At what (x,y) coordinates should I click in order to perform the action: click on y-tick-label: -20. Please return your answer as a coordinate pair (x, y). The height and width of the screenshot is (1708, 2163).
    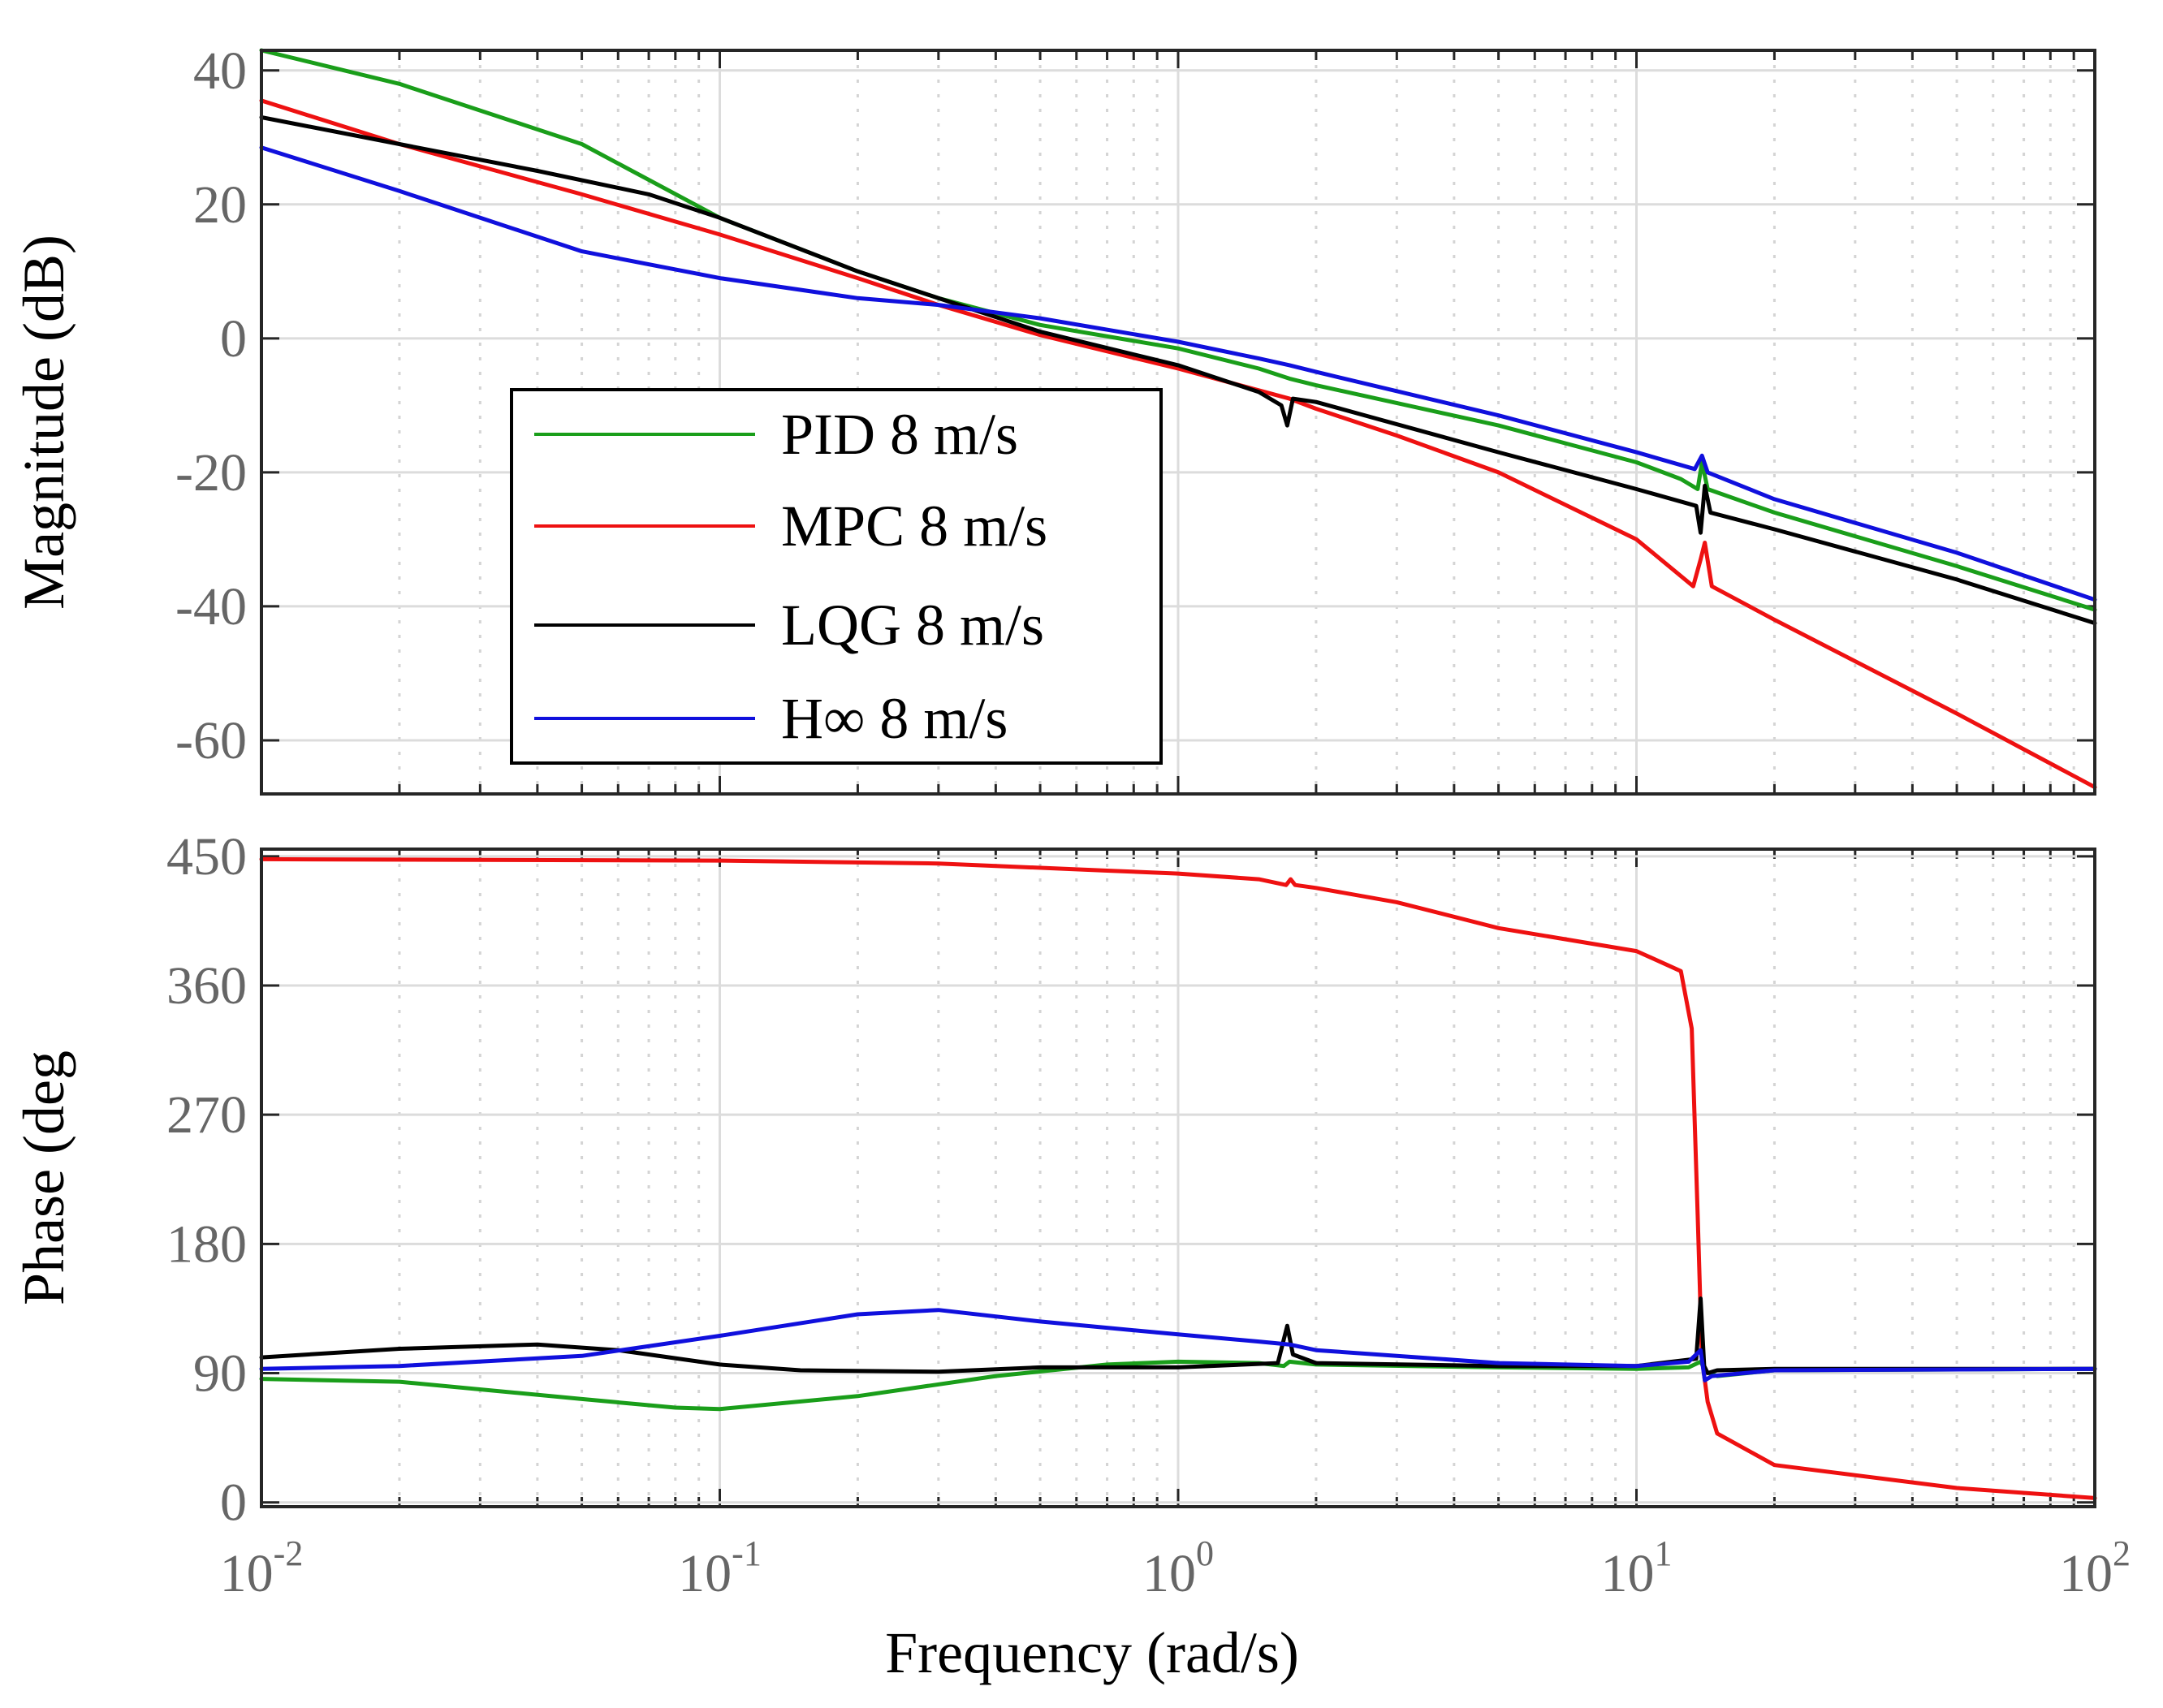
    Looking at the image, I should click on (211, 472).